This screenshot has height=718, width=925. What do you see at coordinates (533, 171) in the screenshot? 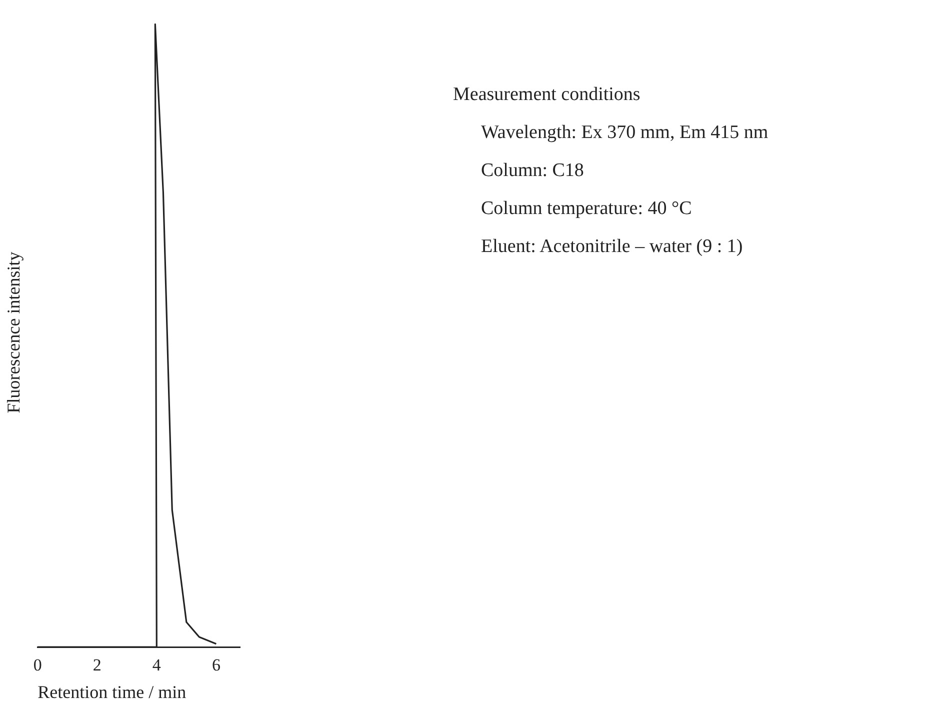
I see `text: Column: C18` at bounding box center [533, 171].